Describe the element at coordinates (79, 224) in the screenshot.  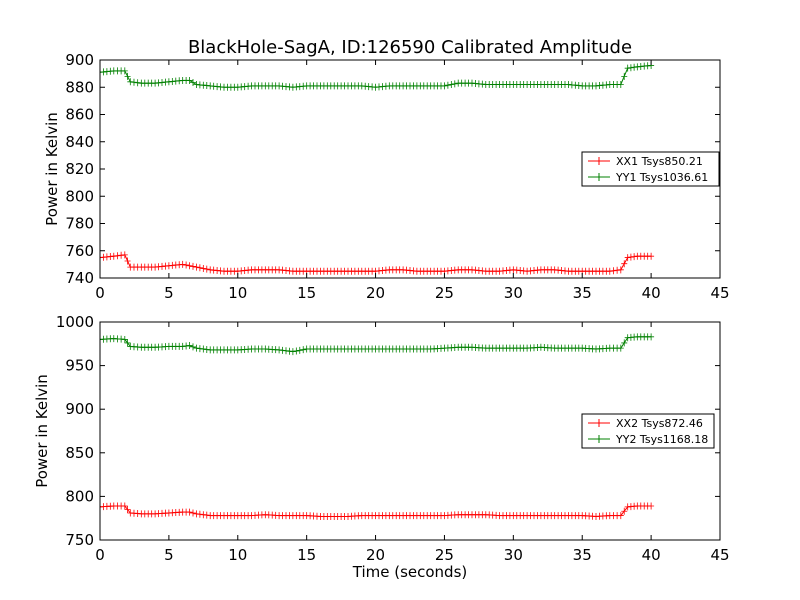
I see `y-tick-label: 780` at that location.